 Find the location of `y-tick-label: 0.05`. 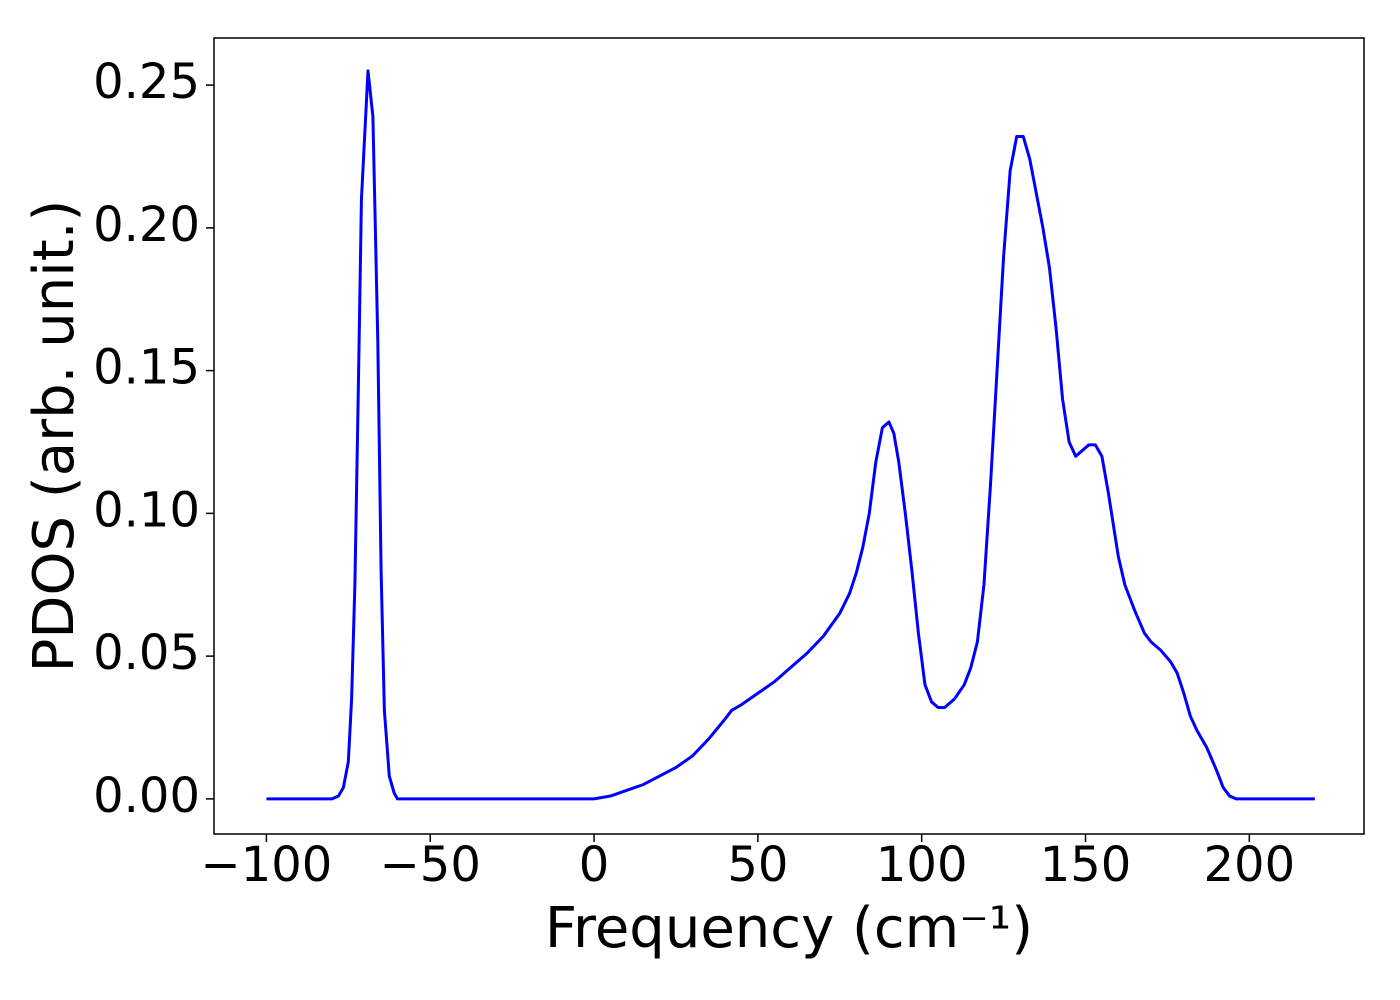

y-tick-label: 0.05 is located at coordinates (146, 653).